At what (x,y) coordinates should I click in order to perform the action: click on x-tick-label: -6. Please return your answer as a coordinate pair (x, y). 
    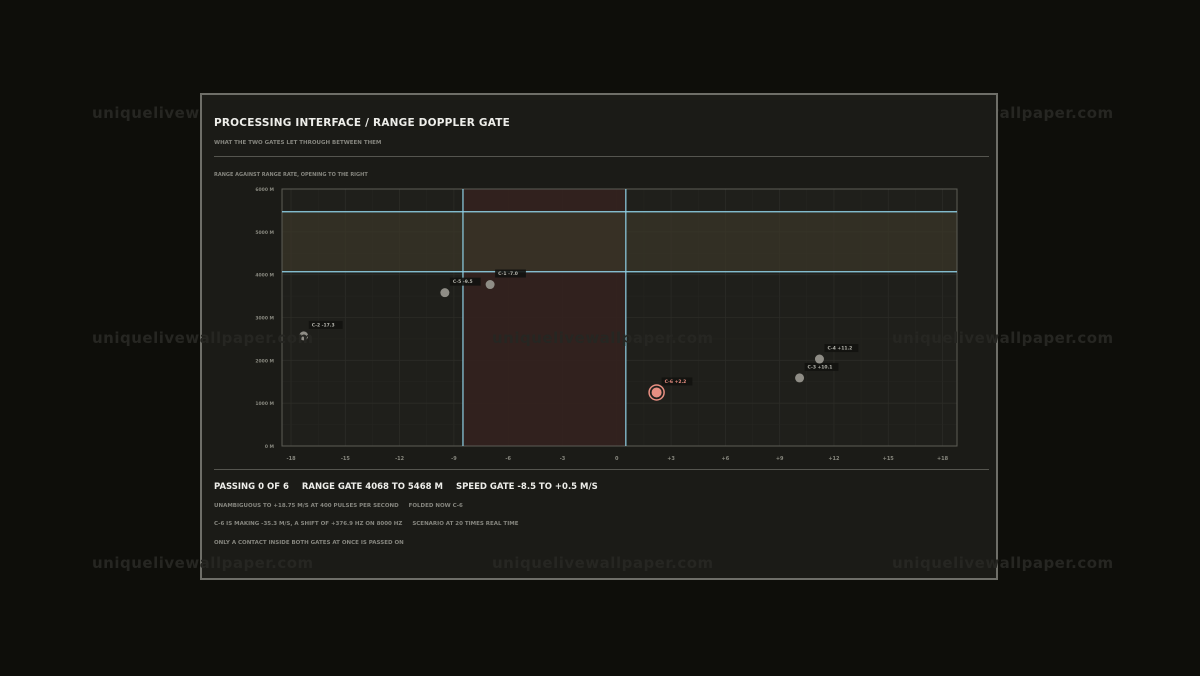
    Looking at the image, I should click on (508, 459).